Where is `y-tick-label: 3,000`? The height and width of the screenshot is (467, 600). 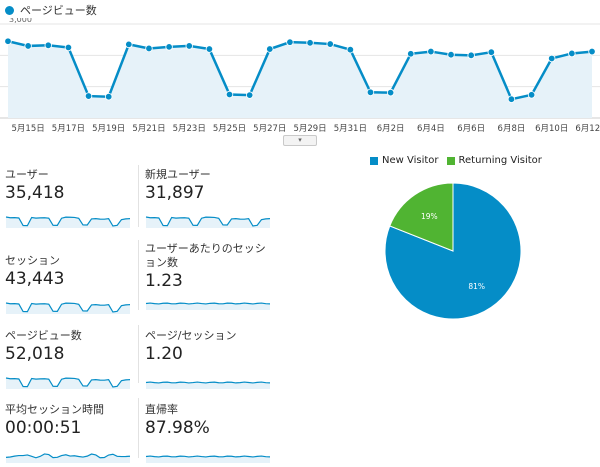 y-tick-label: 3,000 is located at coordinates (20, 21).